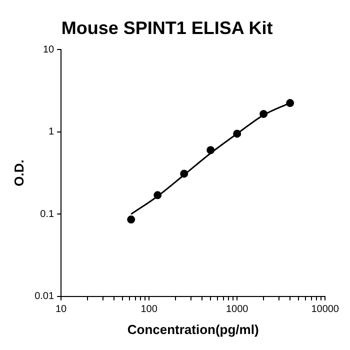 This screenshot has height=350, width=350. What do you see at coordinates (193, 329) in the screenshot?
I see `x-axis-title: Concentration(pg/ml)` at bounding box center [193, 329].